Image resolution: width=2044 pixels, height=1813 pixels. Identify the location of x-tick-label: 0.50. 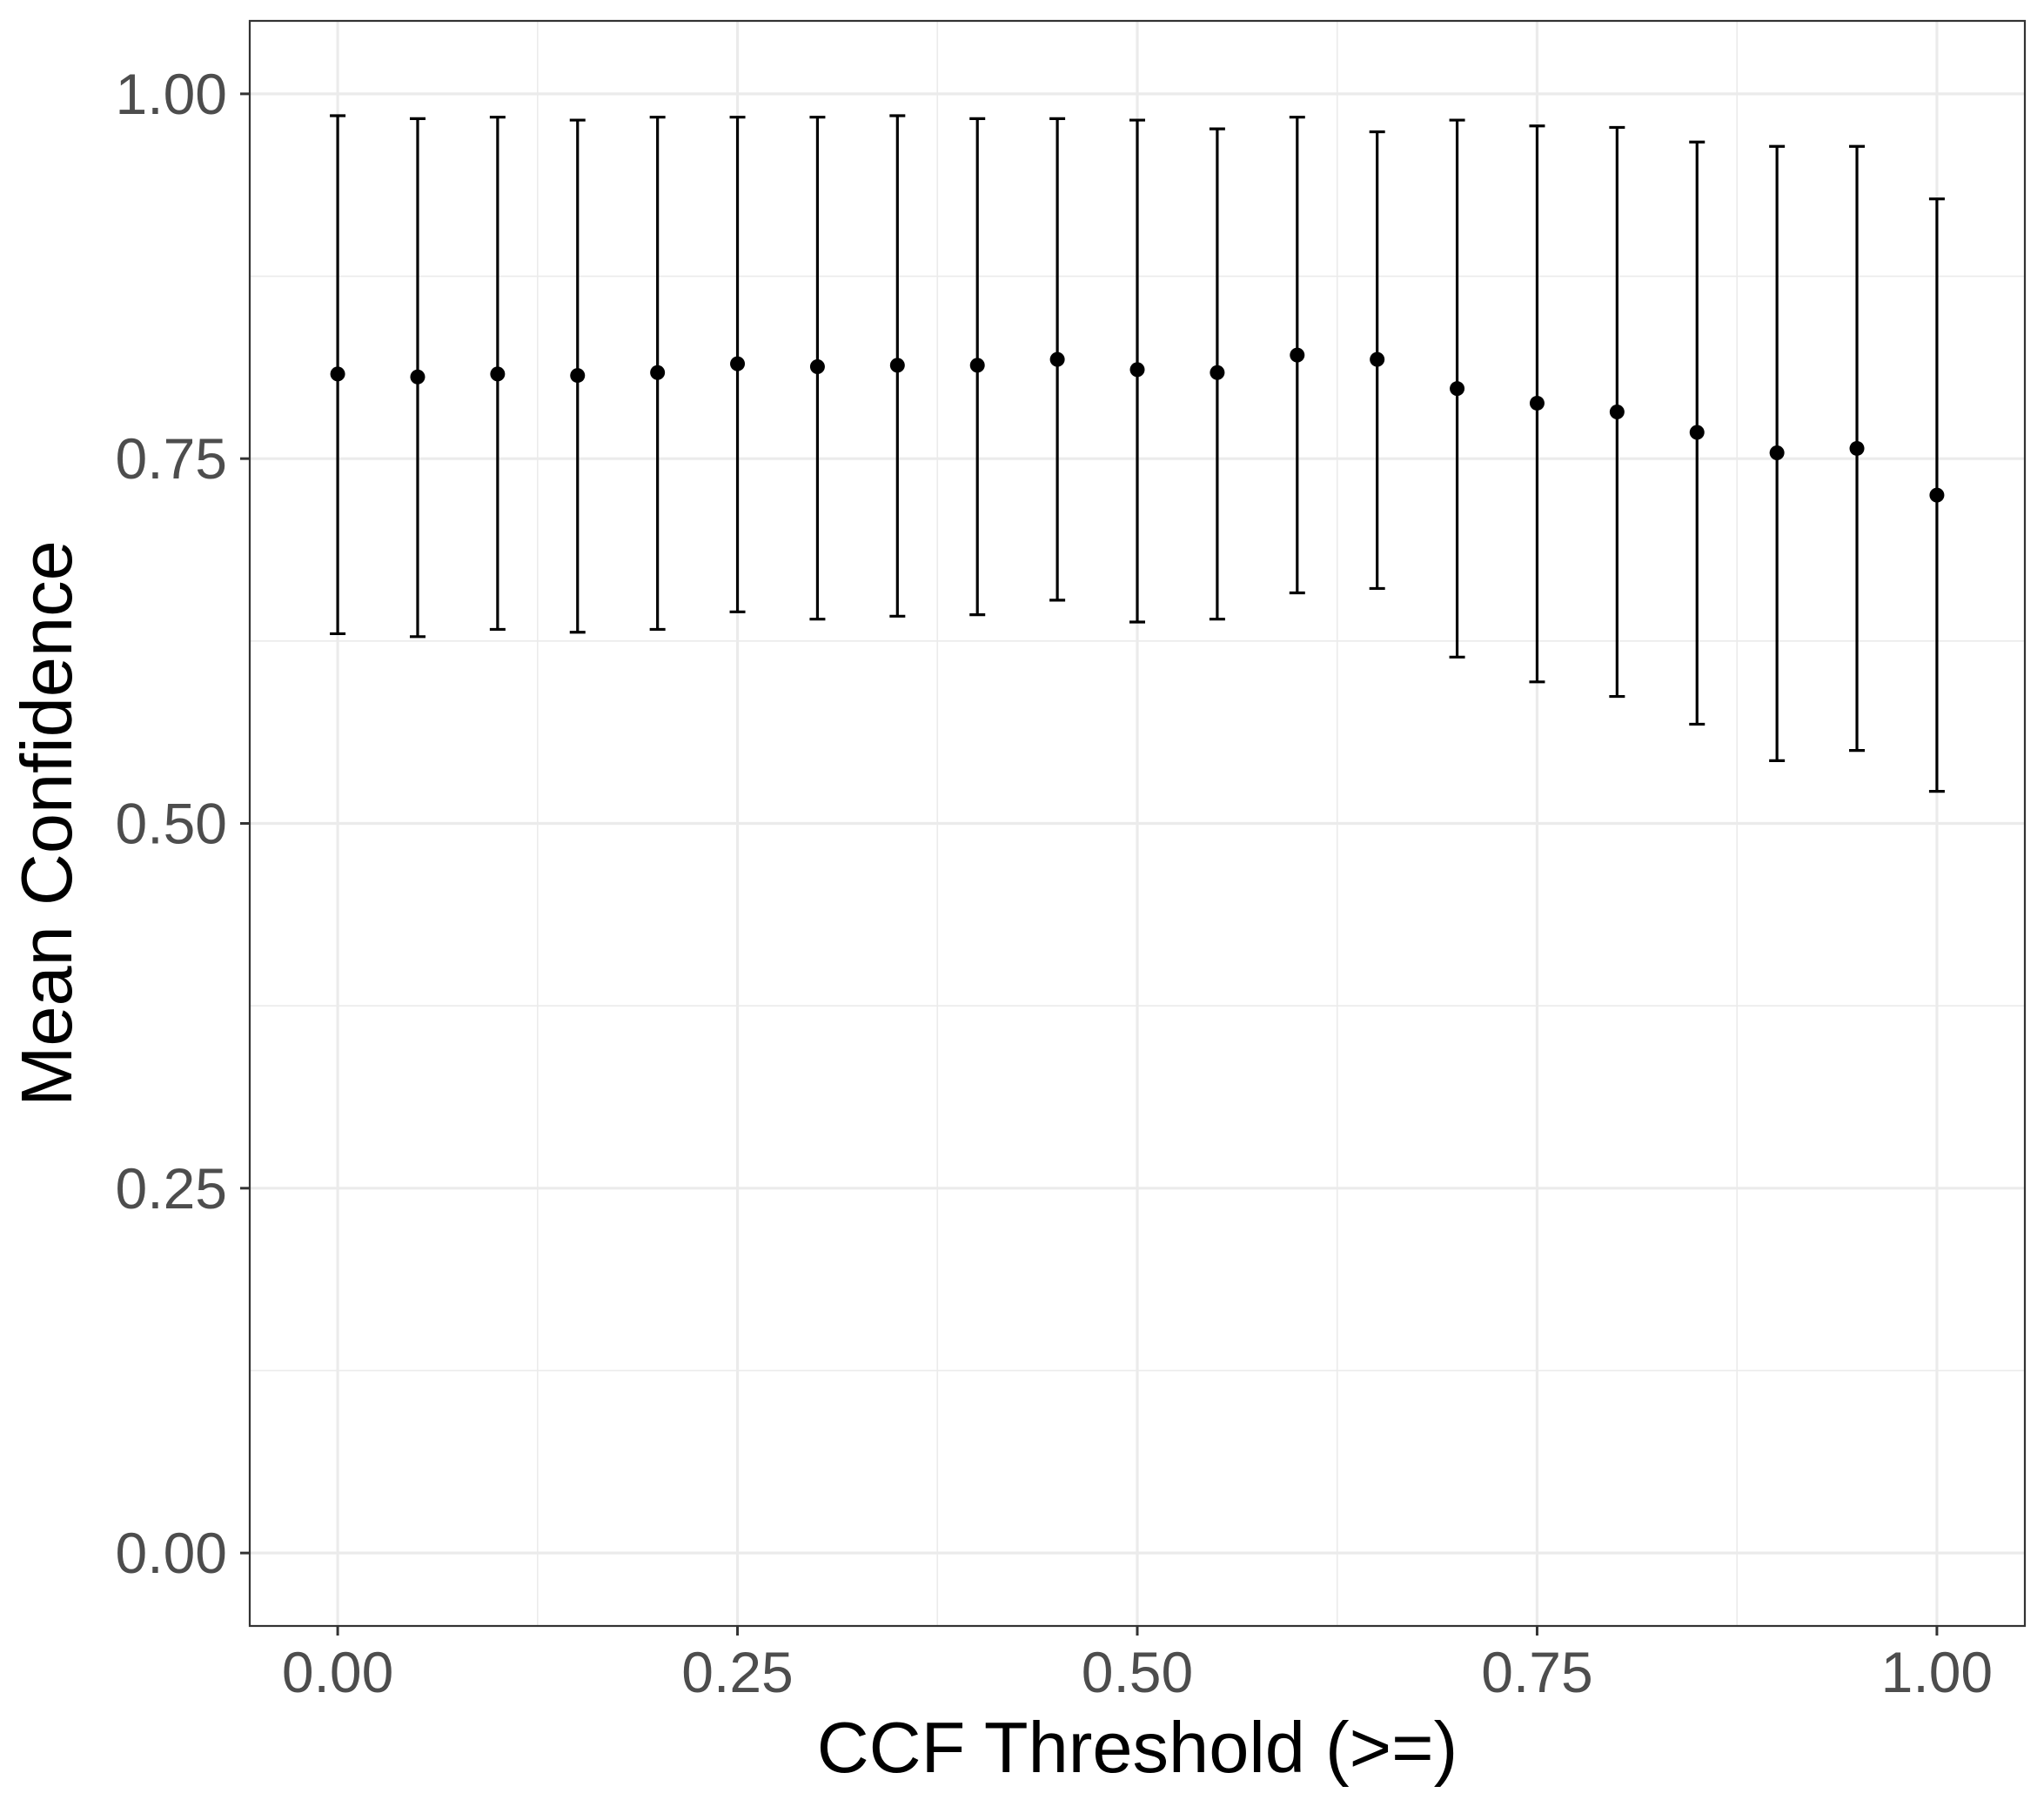
(1137, 1672).